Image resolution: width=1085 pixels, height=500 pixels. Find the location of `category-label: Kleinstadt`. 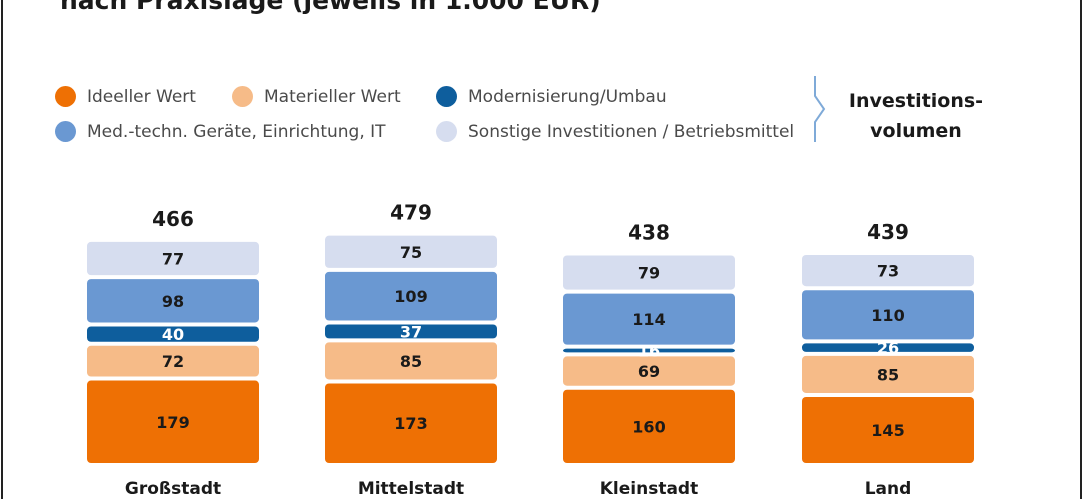

category-label: Kleinstadt is located at coordinates (649, 489).